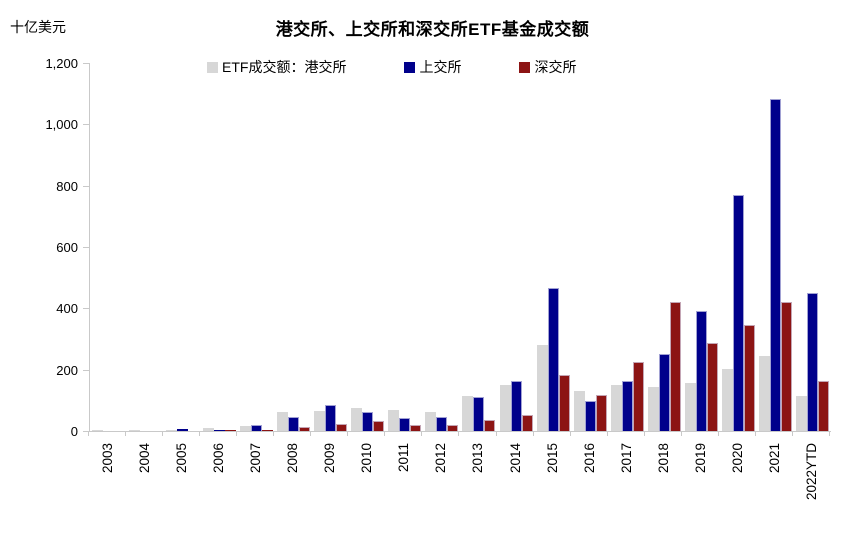  What do you see at coordinates (712, 387) in the screenshot?
I see `bar-深交所-2019` at bounding box center [712, 387].